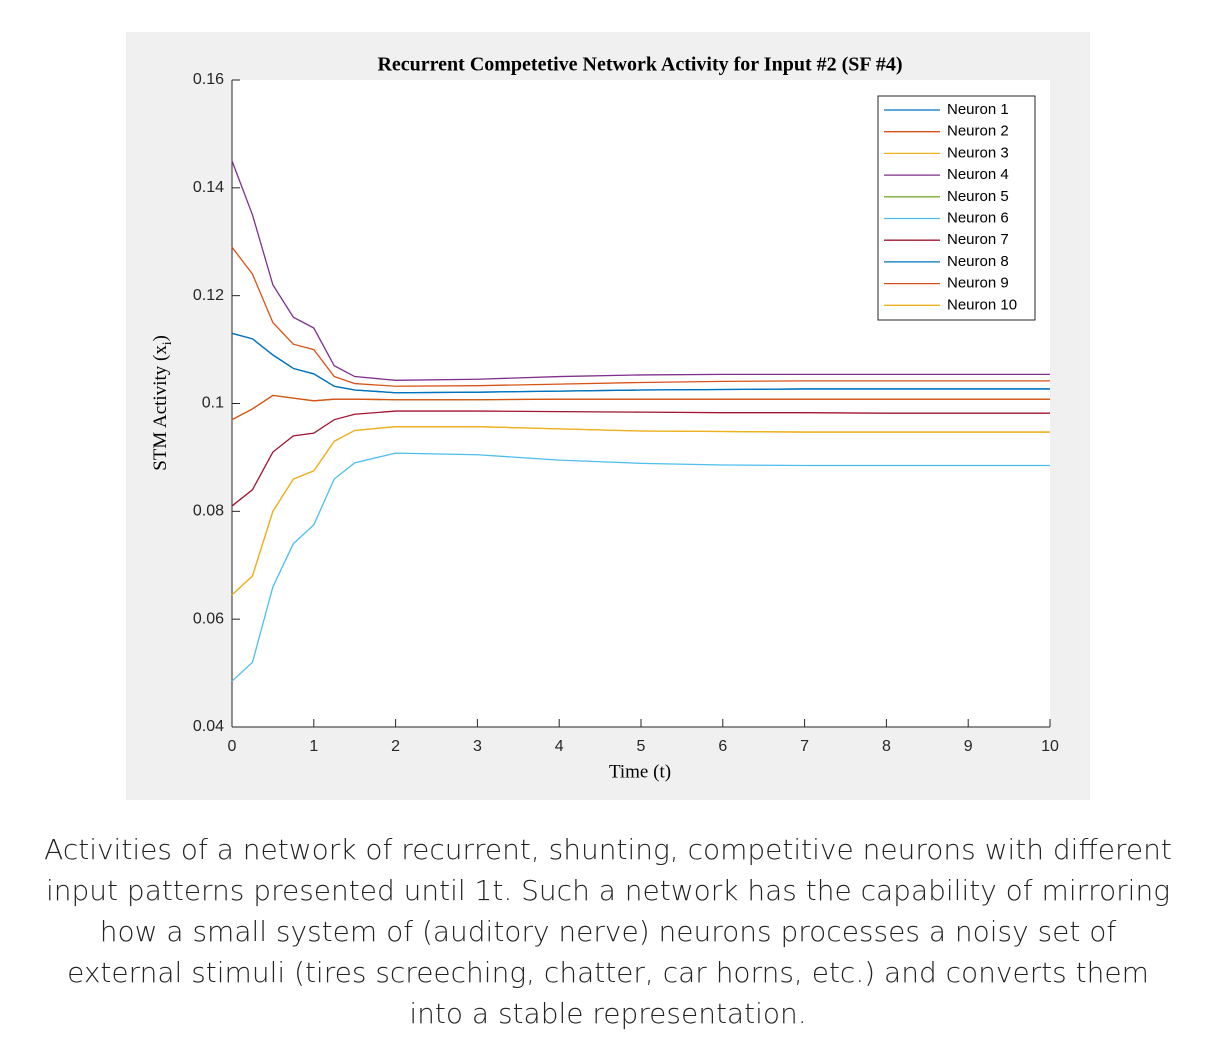 The image size is (1206, 1055). Describe the element at coordinates (978, 217) in the screenshot. I see `legend-label: Neuron 6` at that location.